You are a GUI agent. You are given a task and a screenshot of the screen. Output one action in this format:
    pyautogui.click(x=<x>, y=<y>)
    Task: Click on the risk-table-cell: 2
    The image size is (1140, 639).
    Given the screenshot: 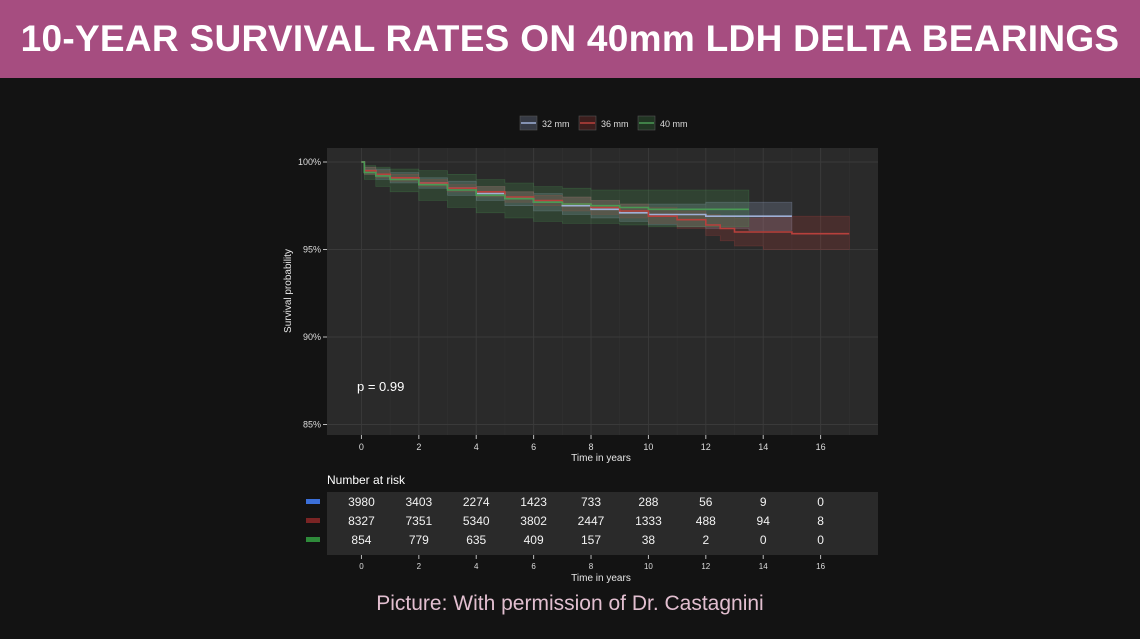 What is the action you would take?
    pyautogui.click(x=705, y=540)
    